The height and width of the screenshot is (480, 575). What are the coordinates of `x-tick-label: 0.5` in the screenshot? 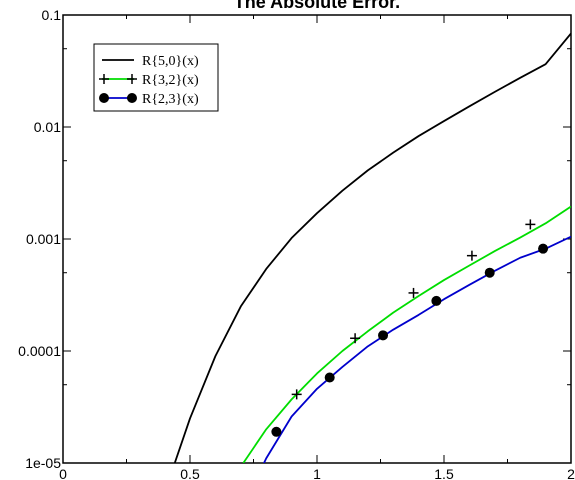 It's located at (190, 473).